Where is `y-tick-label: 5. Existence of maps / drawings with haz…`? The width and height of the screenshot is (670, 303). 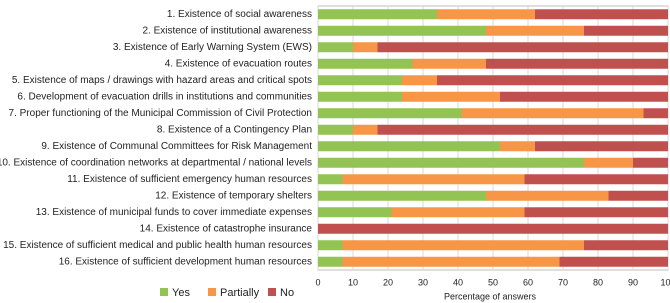
y-tick-label: 5. Existence of maps / drawings with haz… is located at coordinates (162, 80).